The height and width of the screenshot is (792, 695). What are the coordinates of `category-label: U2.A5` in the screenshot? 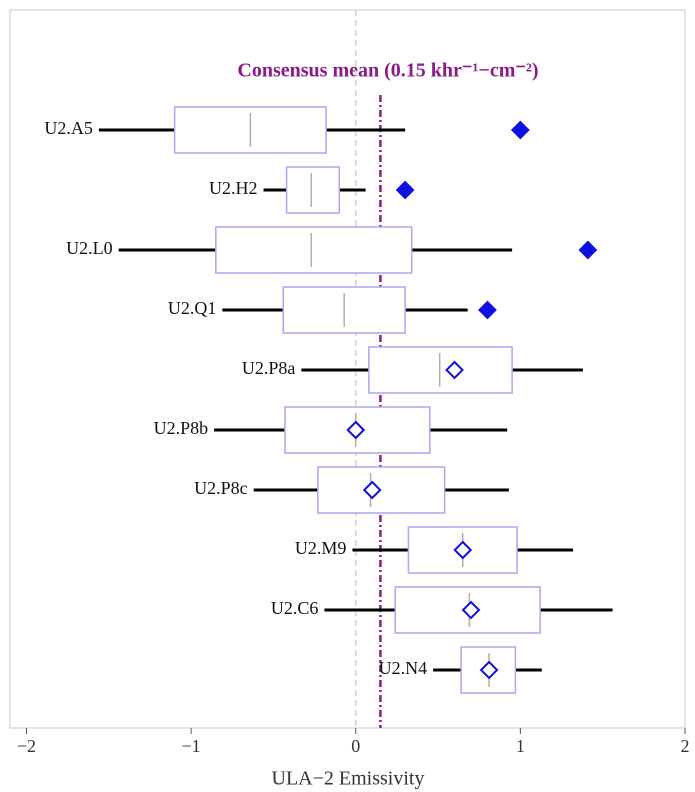 It's located at (68, 128).